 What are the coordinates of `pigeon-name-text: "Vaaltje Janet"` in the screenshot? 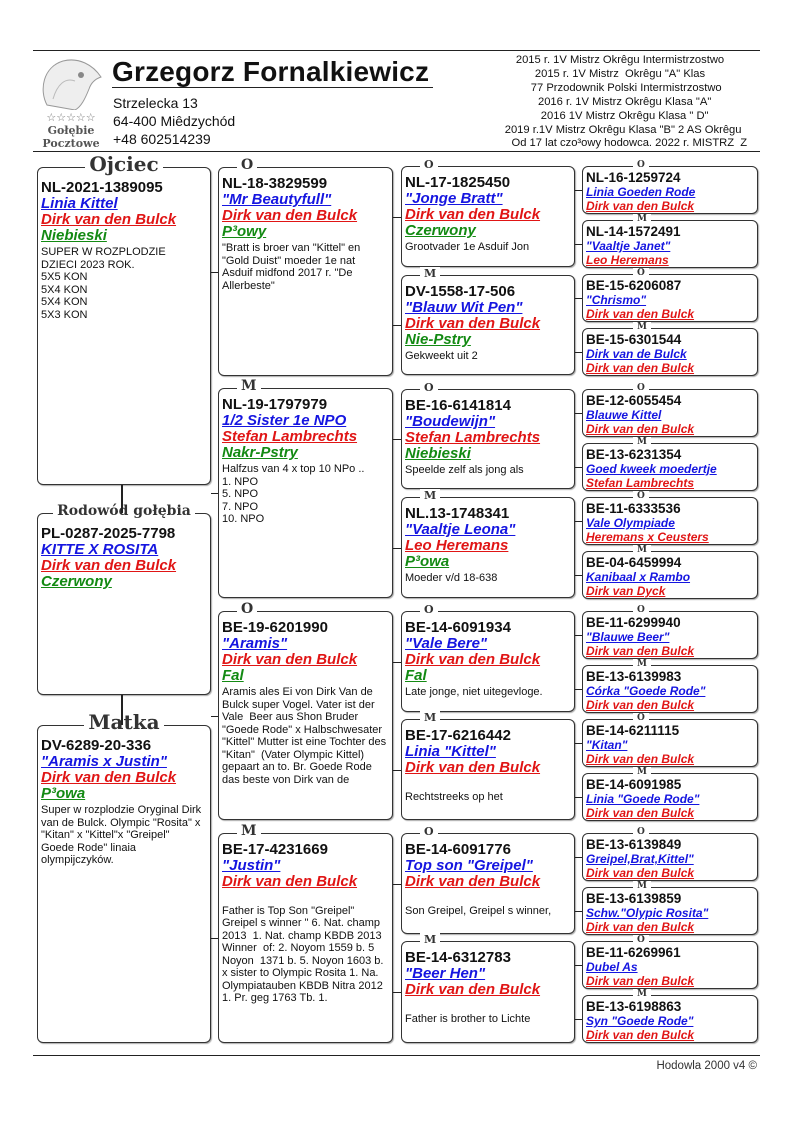 It's located at (628, 246).